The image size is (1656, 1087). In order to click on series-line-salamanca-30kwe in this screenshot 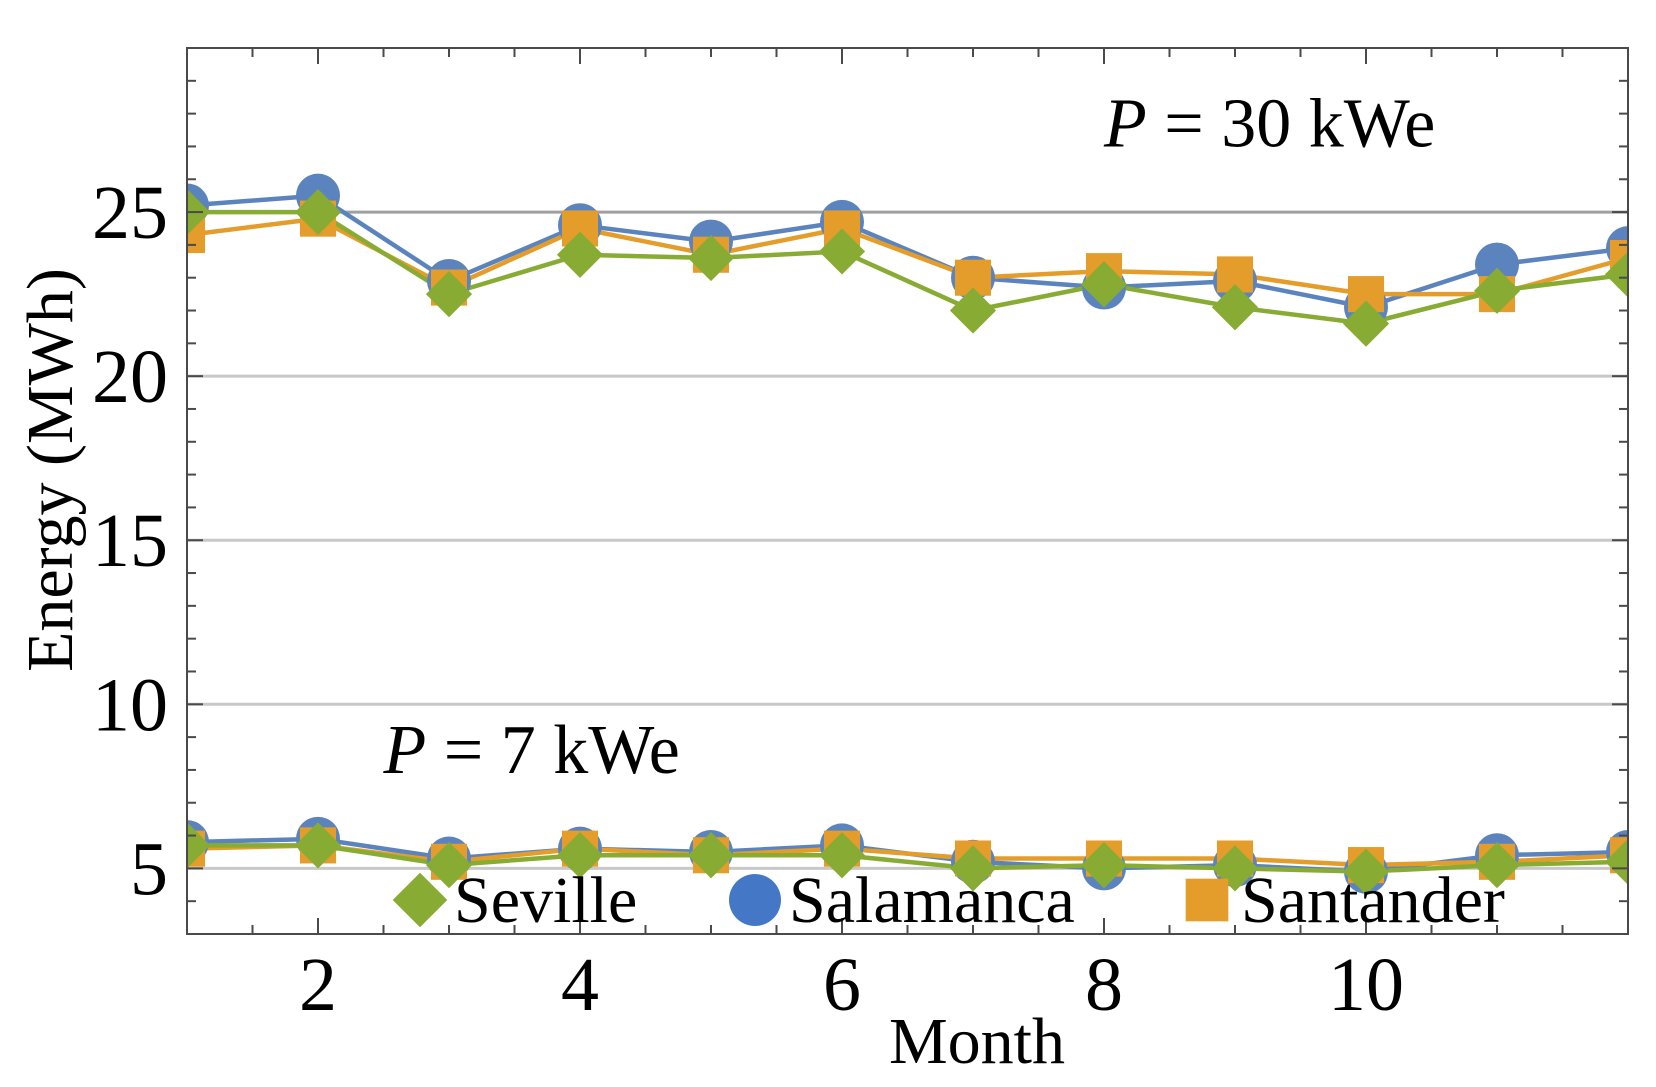, I will do `click(907, 251)`.